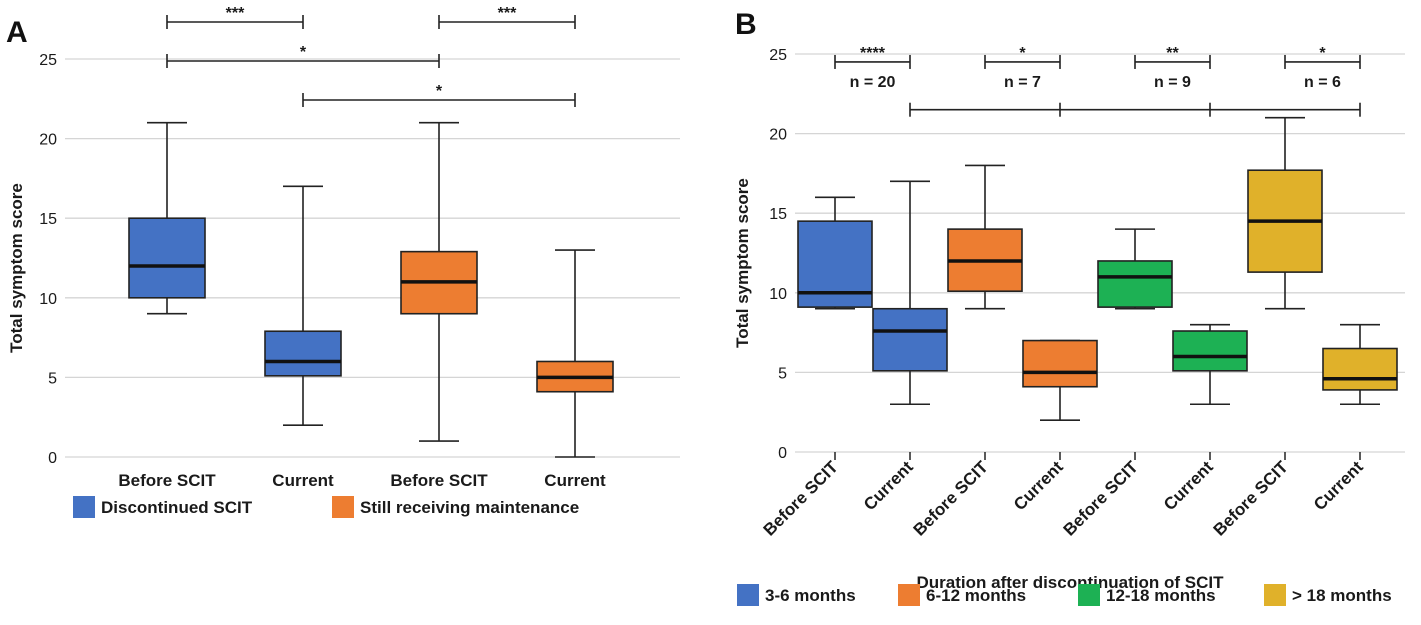 The height and width of the screenshot is (625, 1421). I want to click on legend-label: 3-6 months, so click(810, 595).